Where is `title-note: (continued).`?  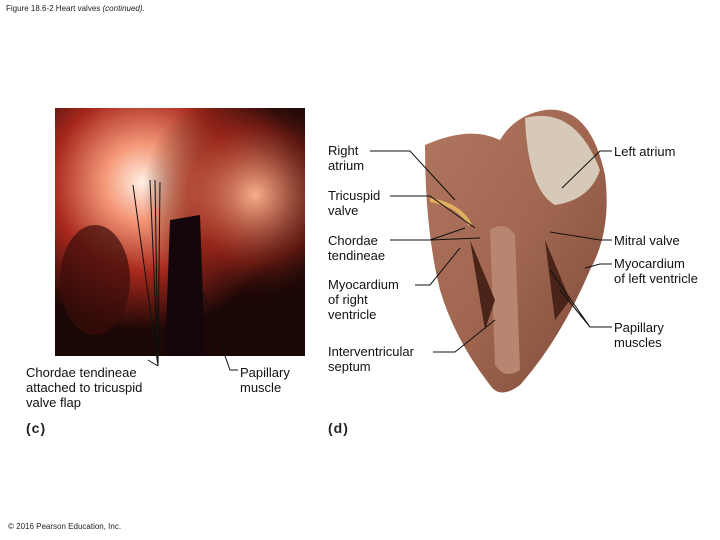 title-note: (continued). is located at coordinates (123, 8).